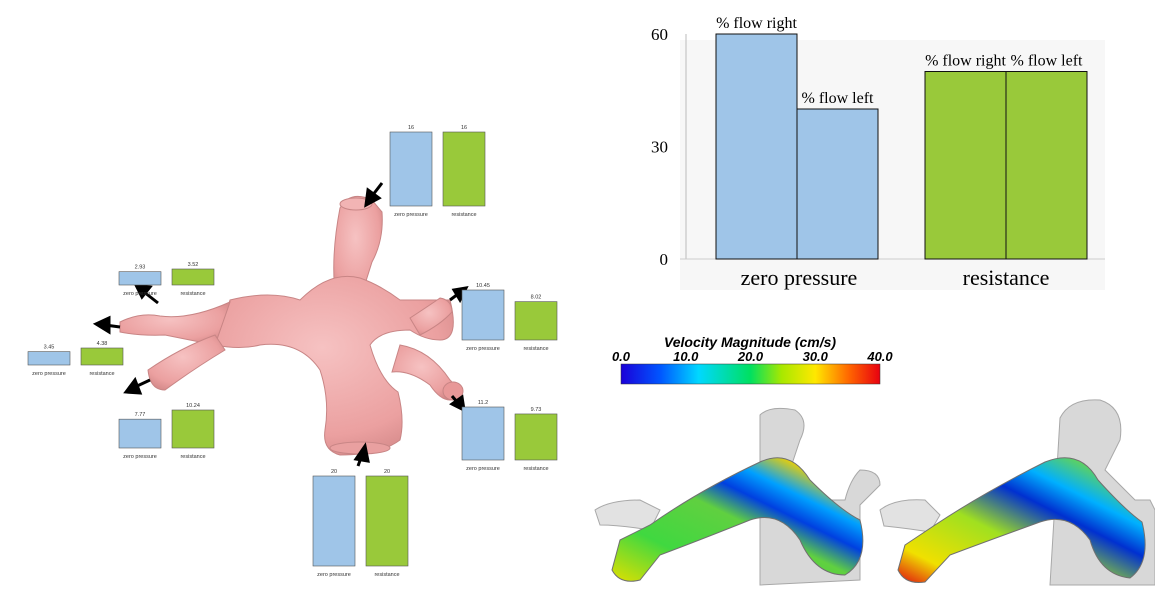 Image resolution: width=1155 pixels, height=593 pixels. Describe the element at coordinates (166, 431) in the screenshot. I see `outlet-chart-lower-left: 7.77 10.24 zero pressure resistance` at that location.